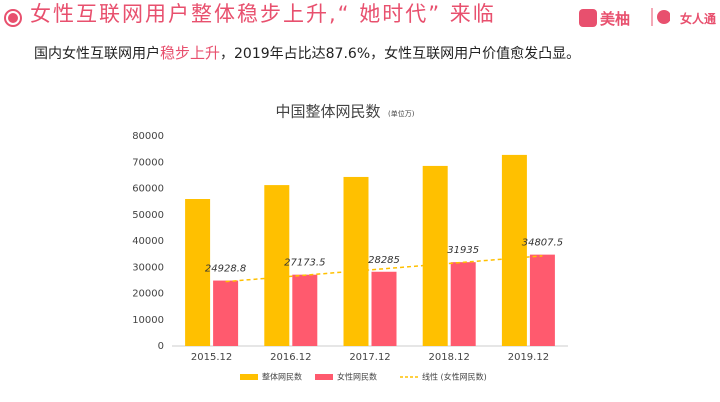  Describe the element at coordinates (148, 136) in the screenshot. I see `y-tick-label: 80000` at that location.